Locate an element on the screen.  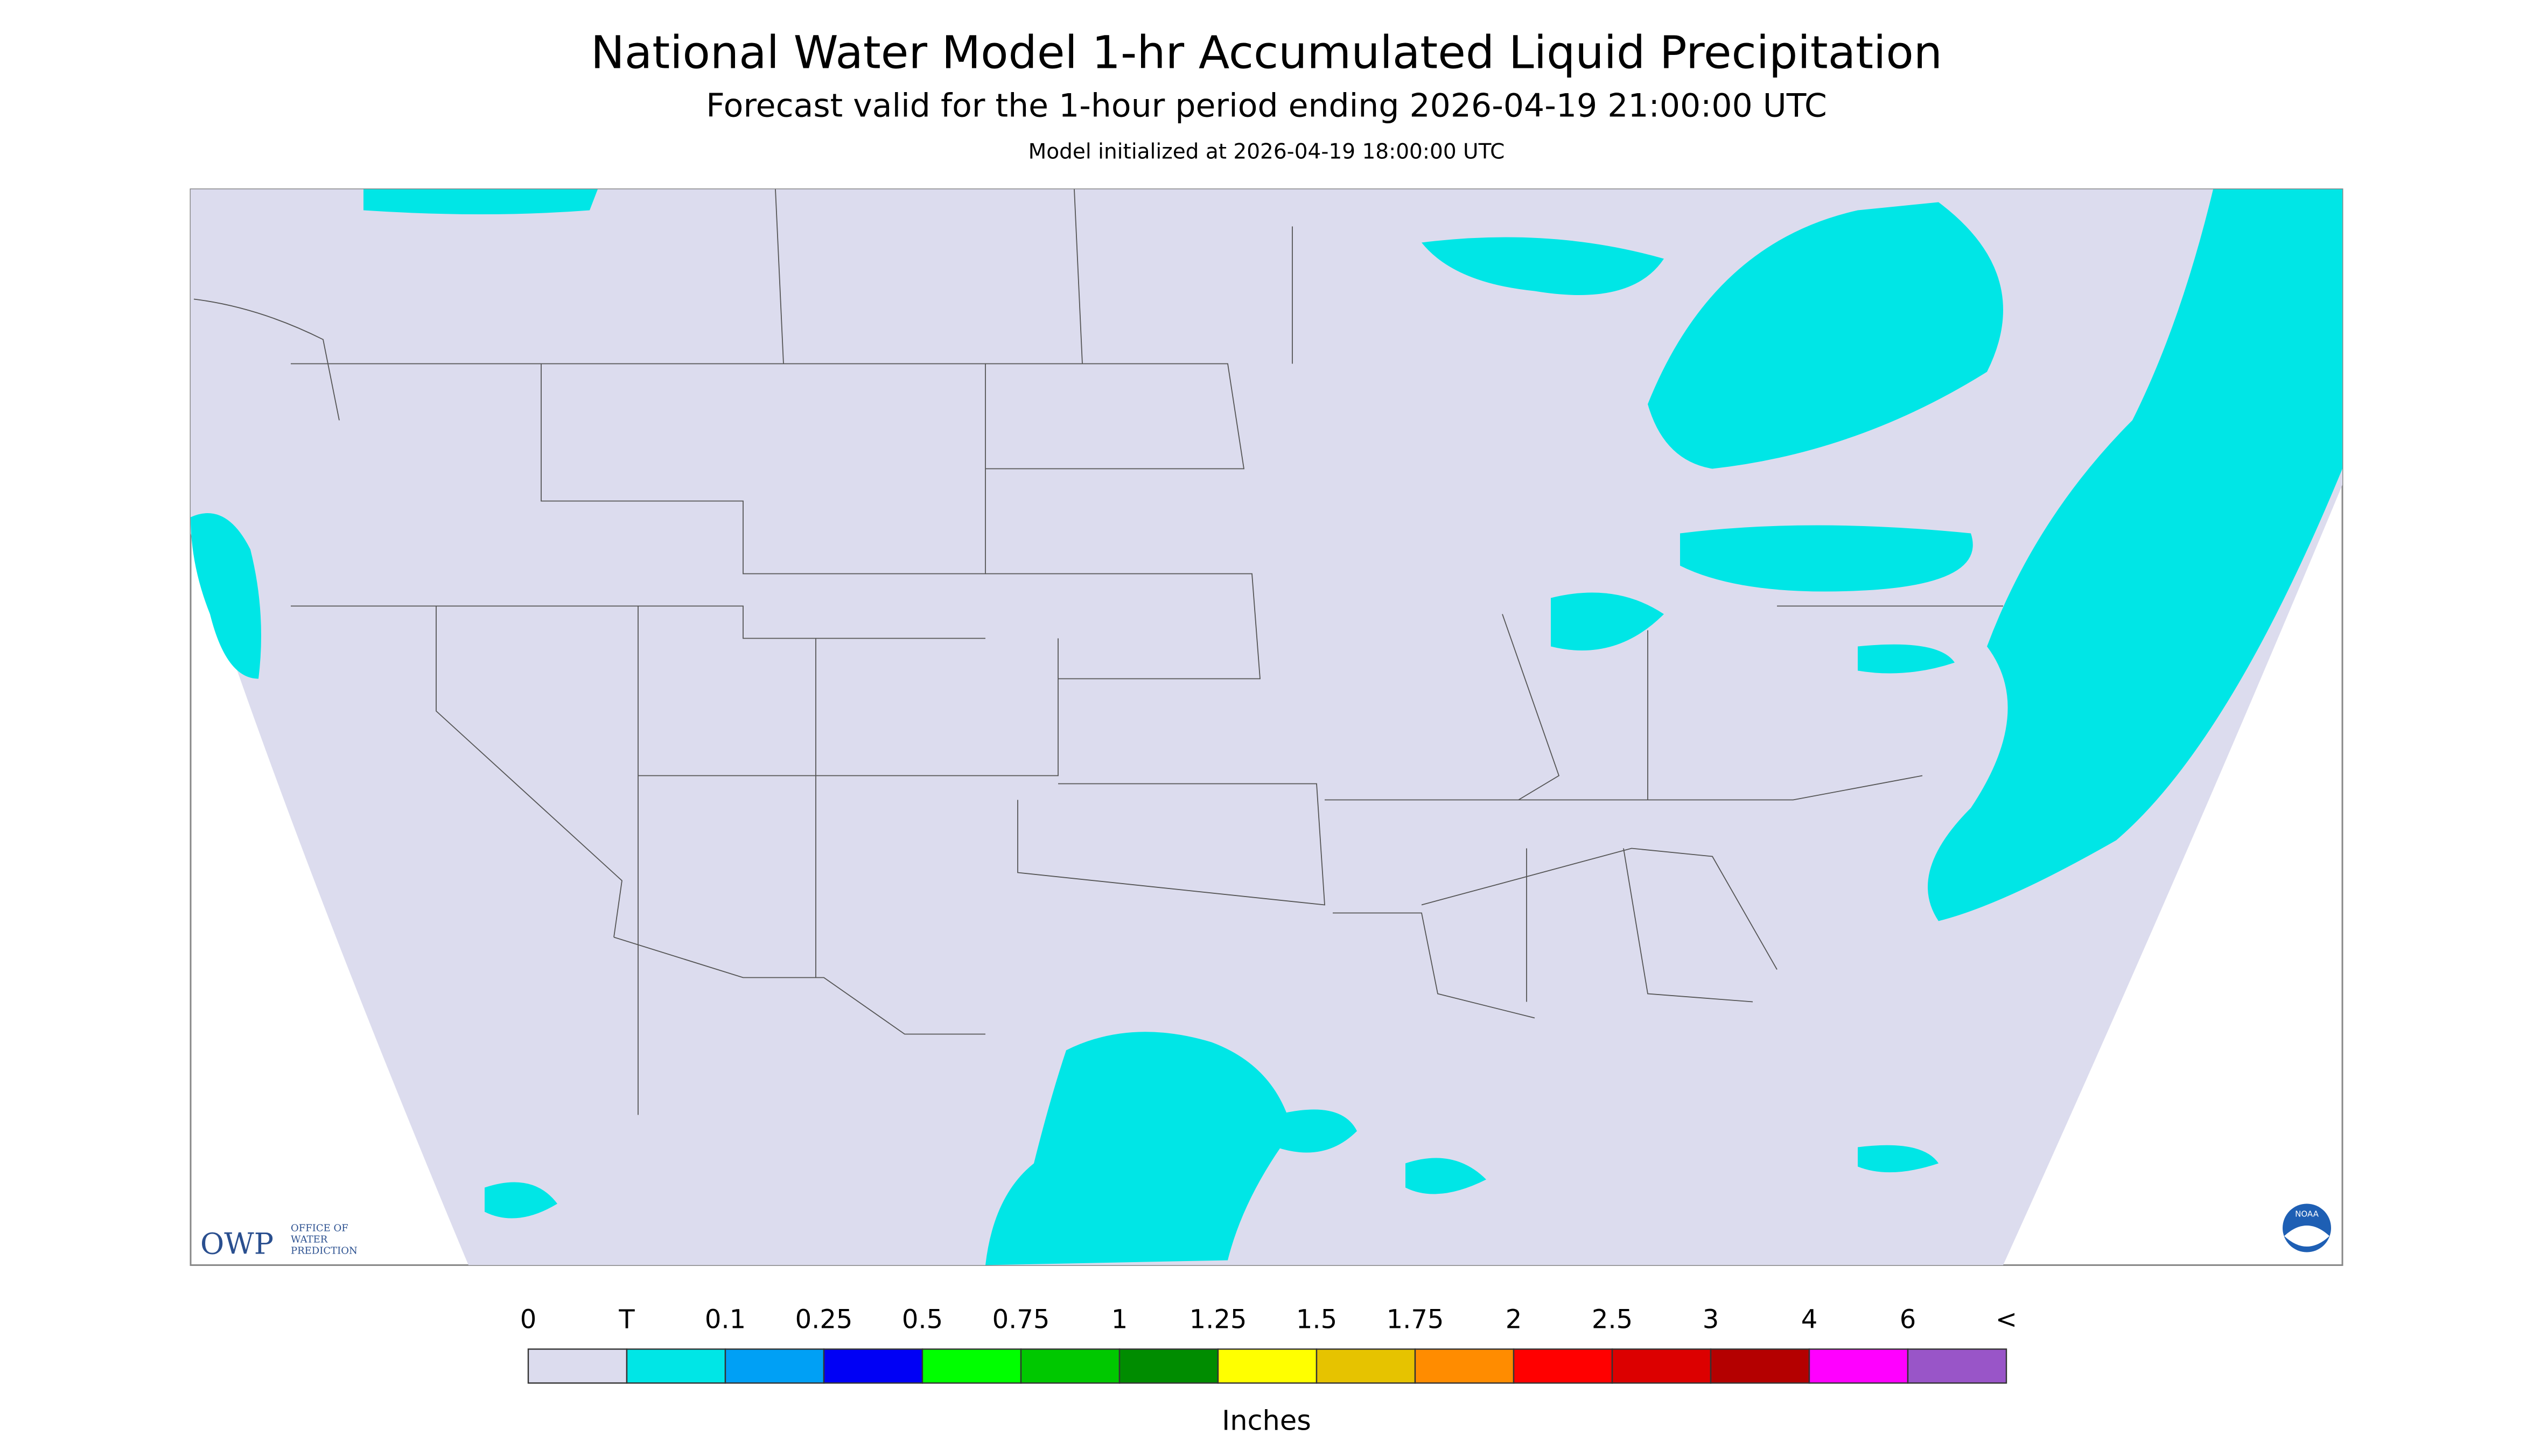
owp-logo: OWP OFFICE OF WATER PREDICTION is located at coordinates (279, 1242).